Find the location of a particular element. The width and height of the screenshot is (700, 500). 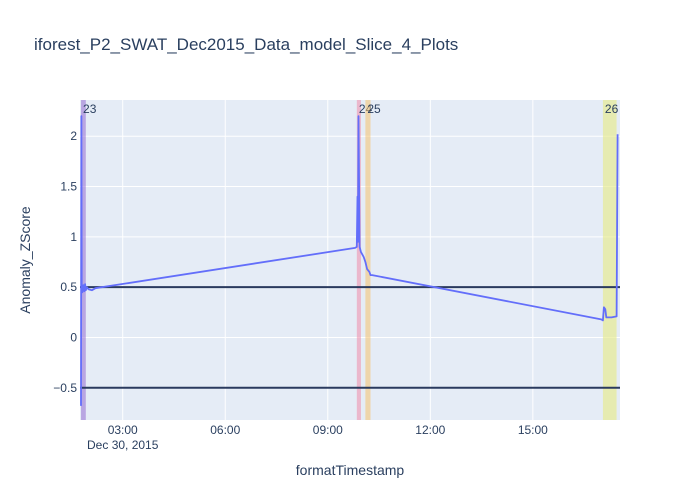

x-tick-label: 09:00 is located at coordinates (328, 430).